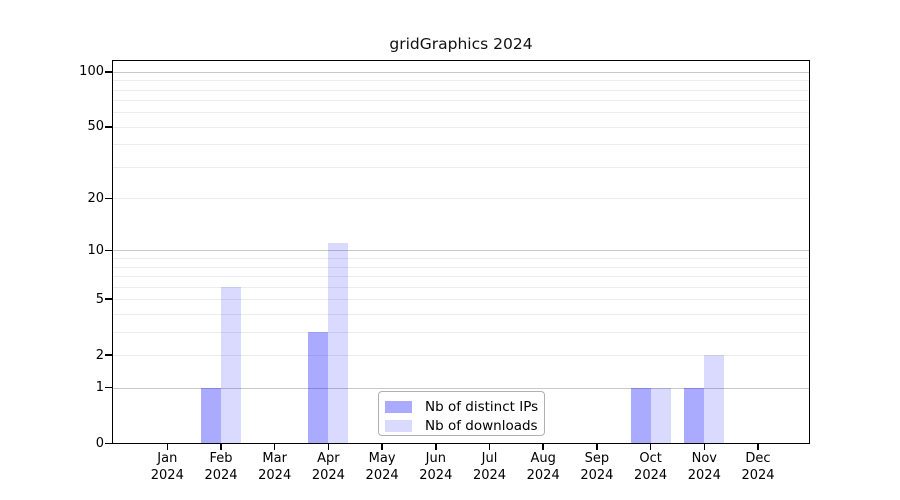  What do you see at coordinates (328, 458) in the screenshot?
I see `x-tick-month: Apr` at bounding box center [328, 458].